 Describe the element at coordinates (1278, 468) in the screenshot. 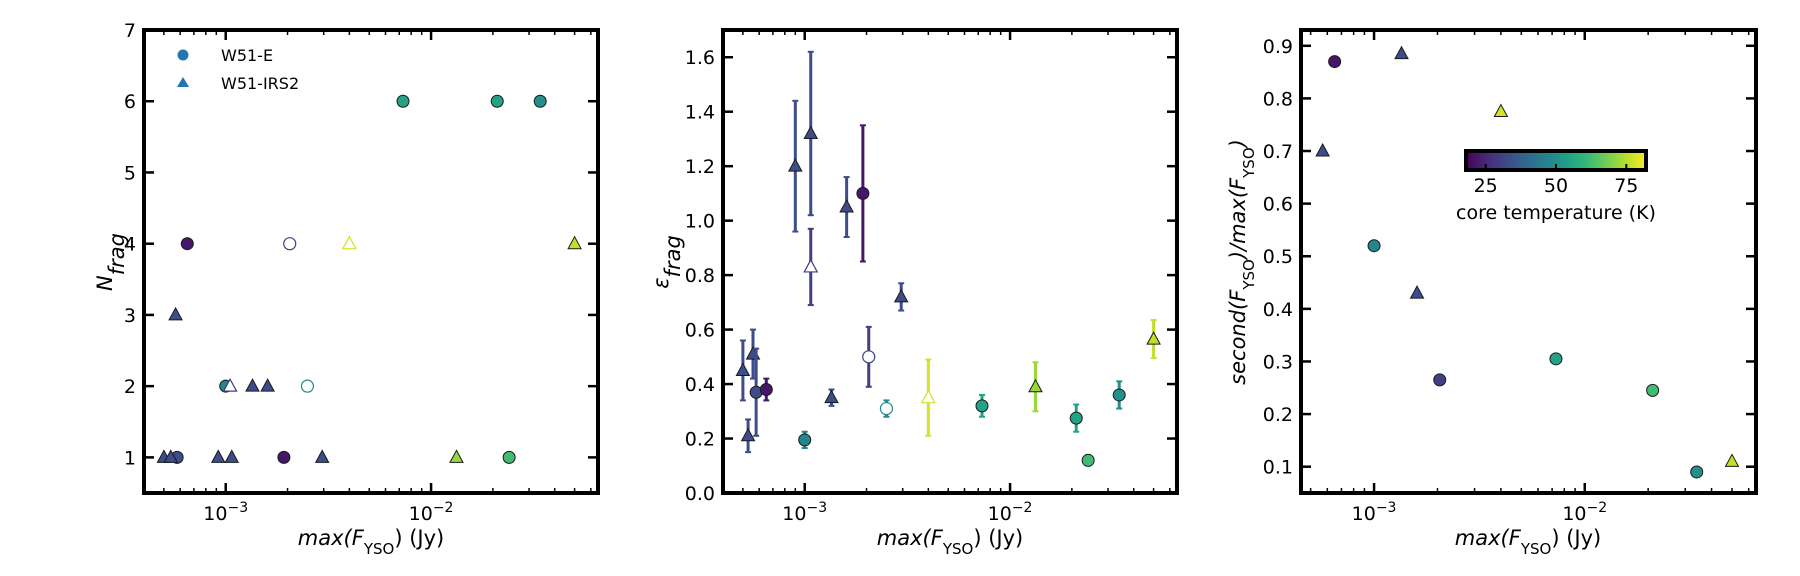

I see `y-tick-label: 0.1` at that location.